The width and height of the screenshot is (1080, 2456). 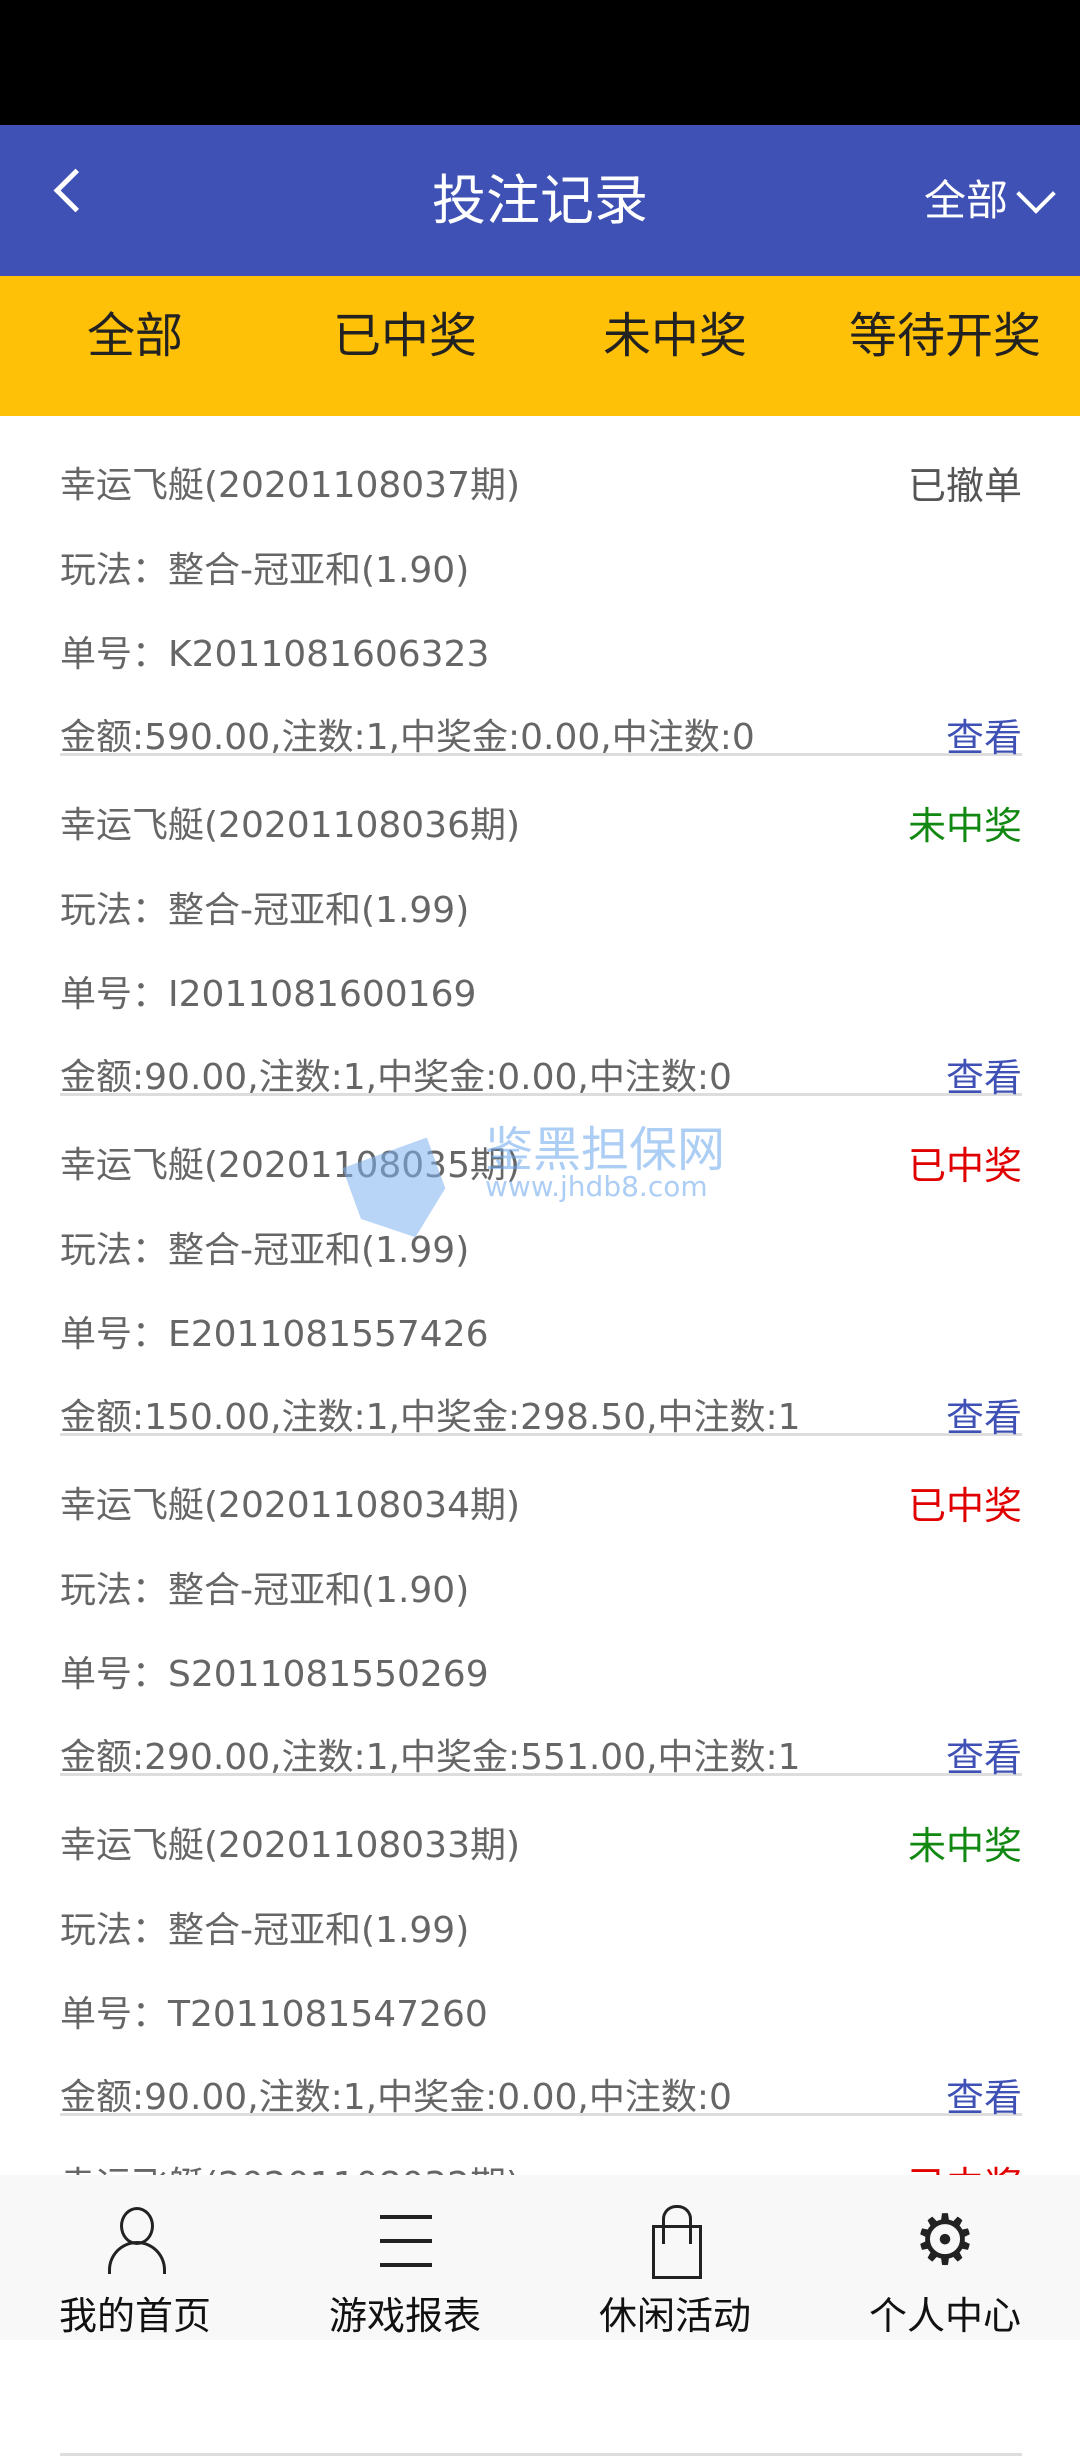 I want to click on nav-label: 休闲活动, so click(x=674, y=2316).